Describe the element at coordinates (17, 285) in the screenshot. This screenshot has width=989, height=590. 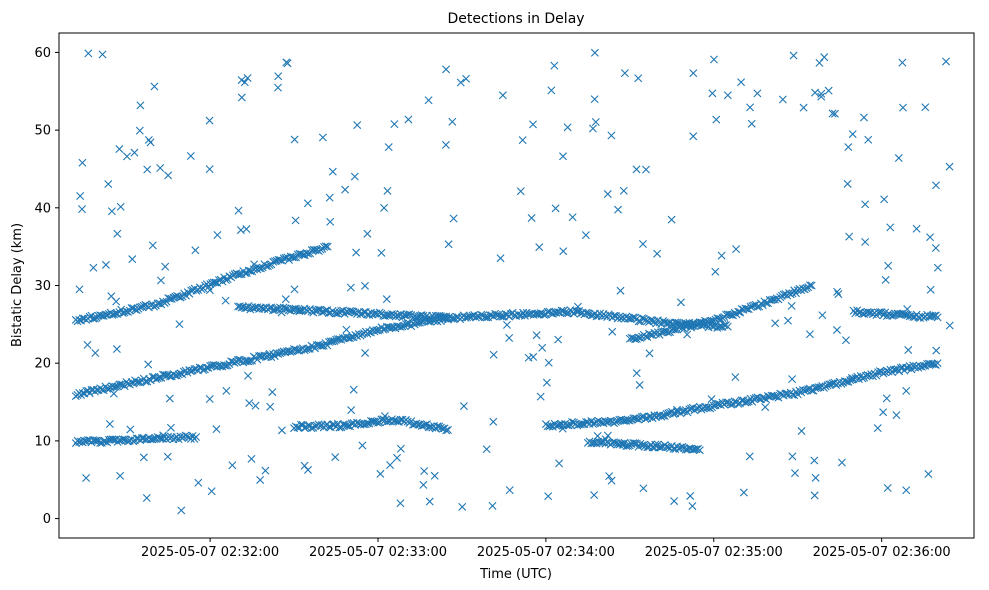
I see `y-axis-label: Bistatic Delay (km)` at that location.